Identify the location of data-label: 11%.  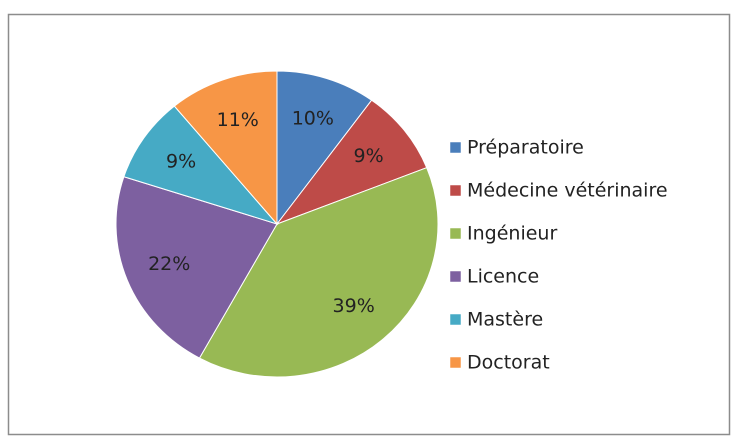
(238, 120).